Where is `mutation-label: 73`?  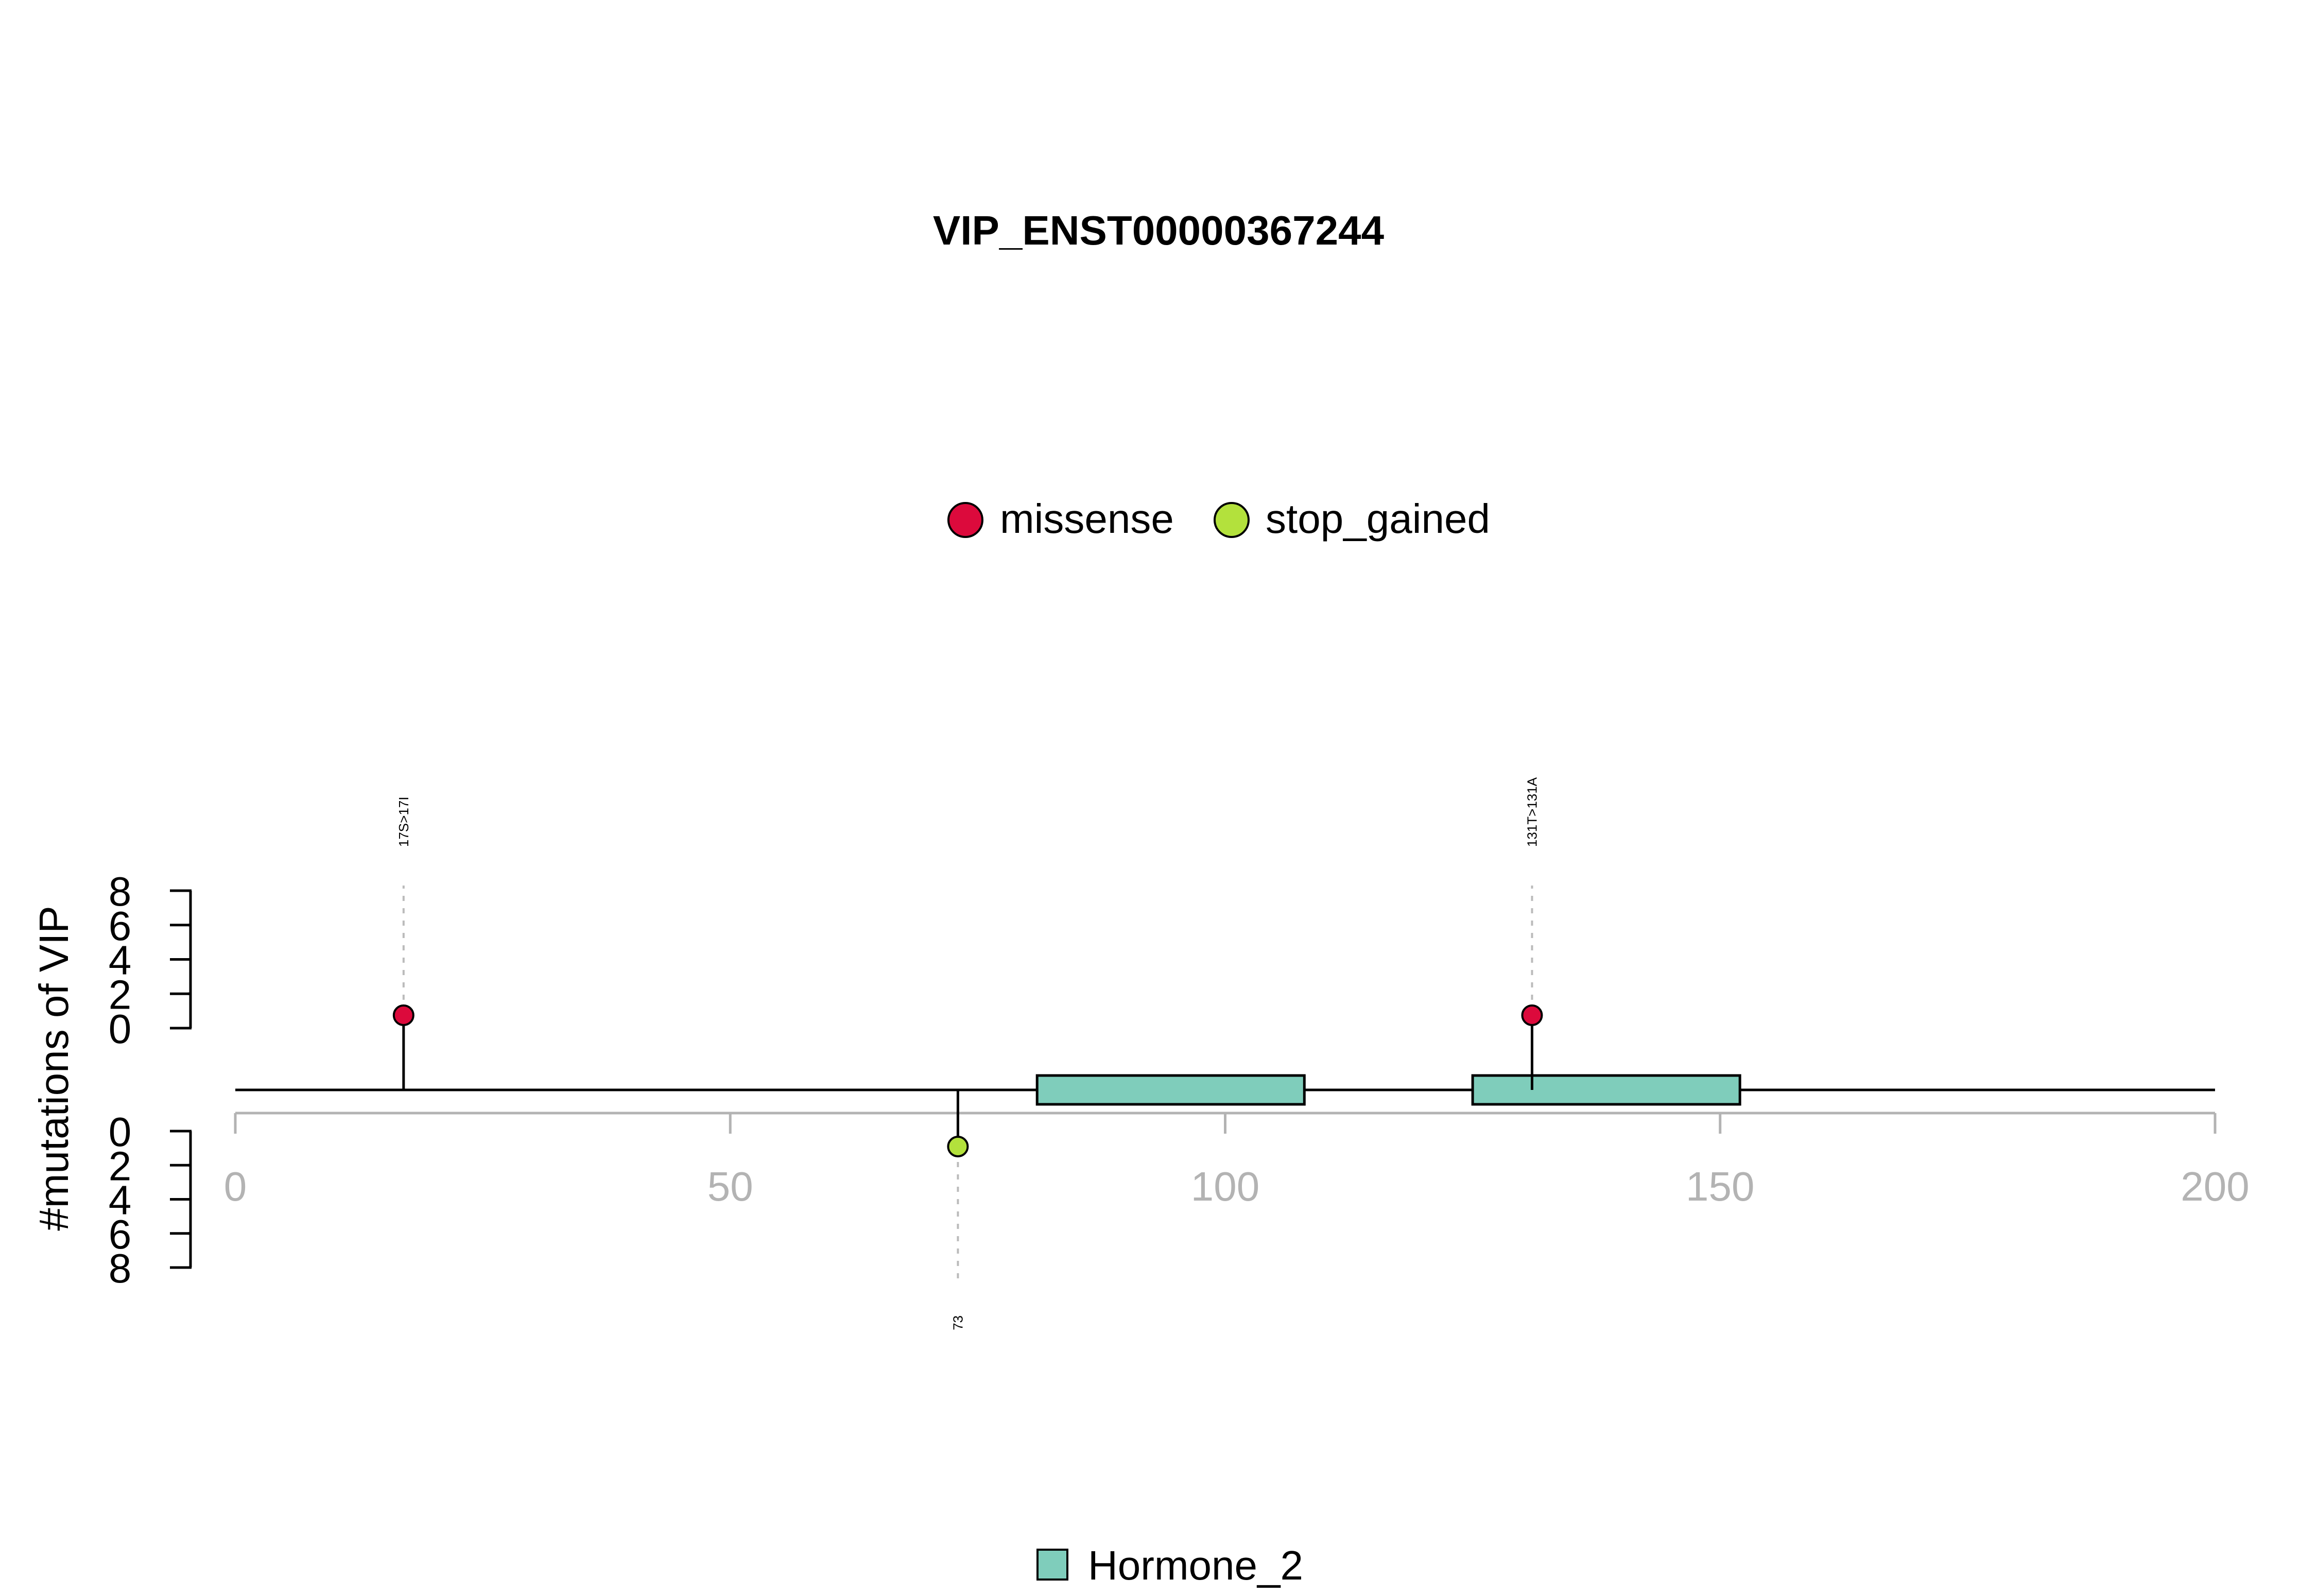 mutation-label: 73 is located at coordinates (957, 1322).